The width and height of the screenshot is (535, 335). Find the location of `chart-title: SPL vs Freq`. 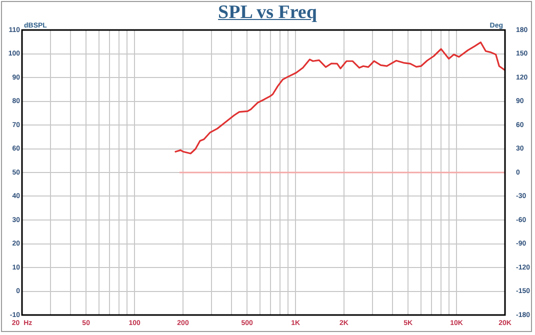

chart-title: SPL vs Freq is located at coordinates (267, 13).